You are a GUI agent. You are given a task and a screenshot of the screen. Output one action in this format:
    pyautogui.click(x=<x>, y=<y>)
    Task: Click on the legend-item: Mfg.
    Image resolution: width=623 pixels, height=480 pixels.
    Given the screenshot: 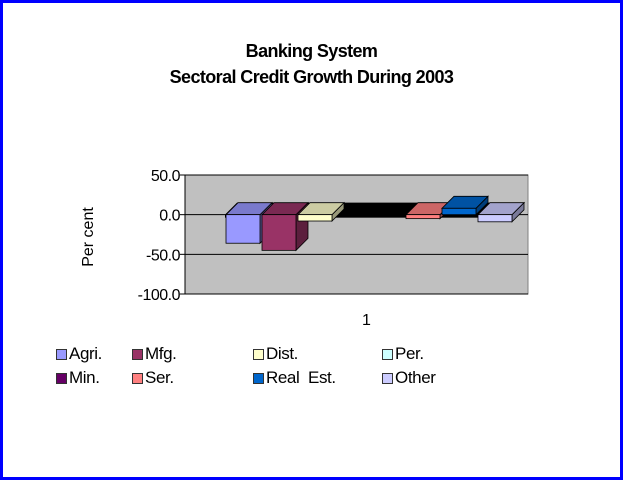 What is the action you would take?
    pyautogui.click(x=154, y=354)
    